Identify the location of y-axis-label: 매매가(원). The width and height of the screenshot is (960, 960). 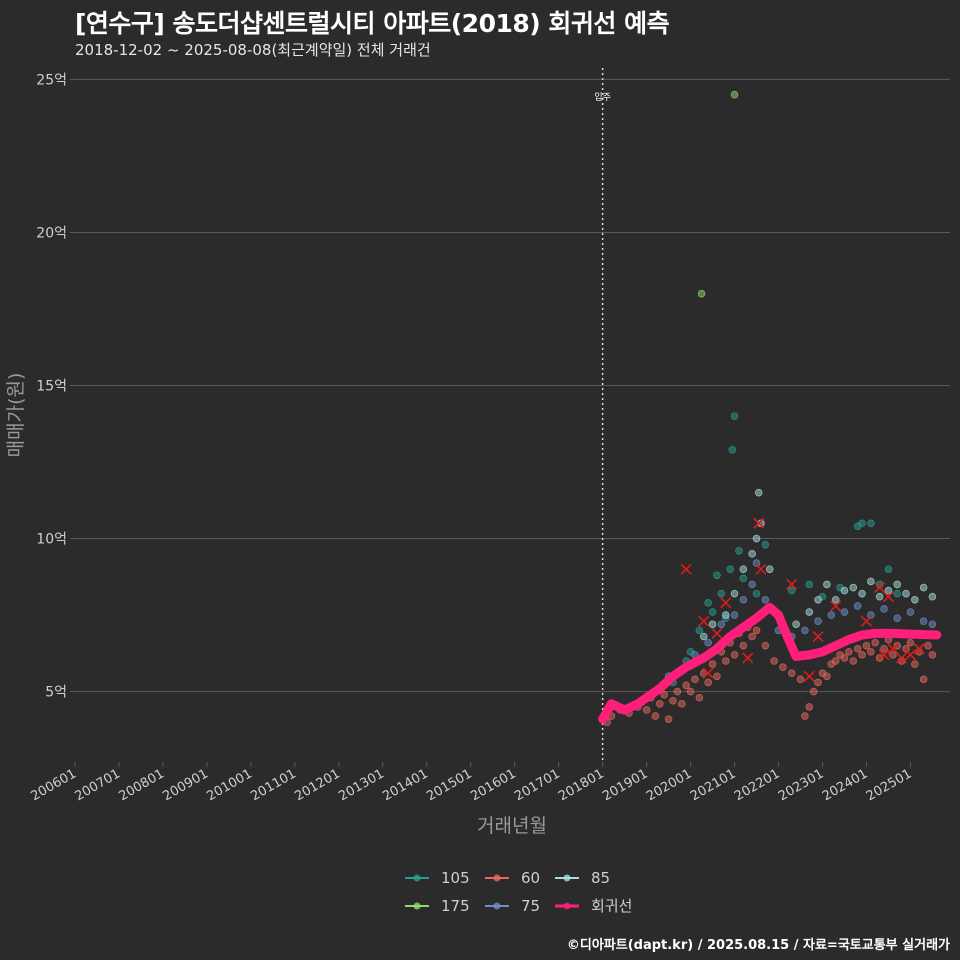
(16, 415).